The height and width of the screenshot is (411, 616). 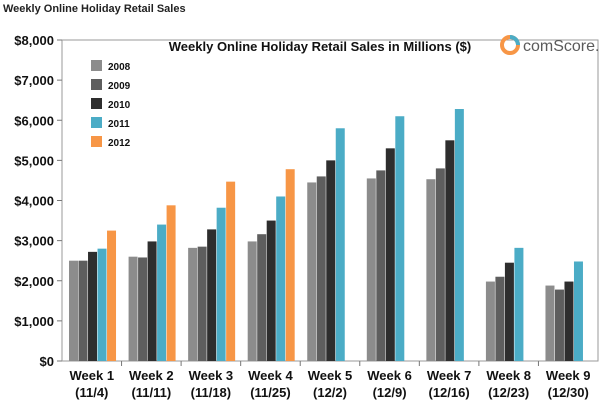 What do you see at coordinates (389, 375) in the screenshot?
I see `x-tick-label: Week 6` at bounding box center [389, 375].